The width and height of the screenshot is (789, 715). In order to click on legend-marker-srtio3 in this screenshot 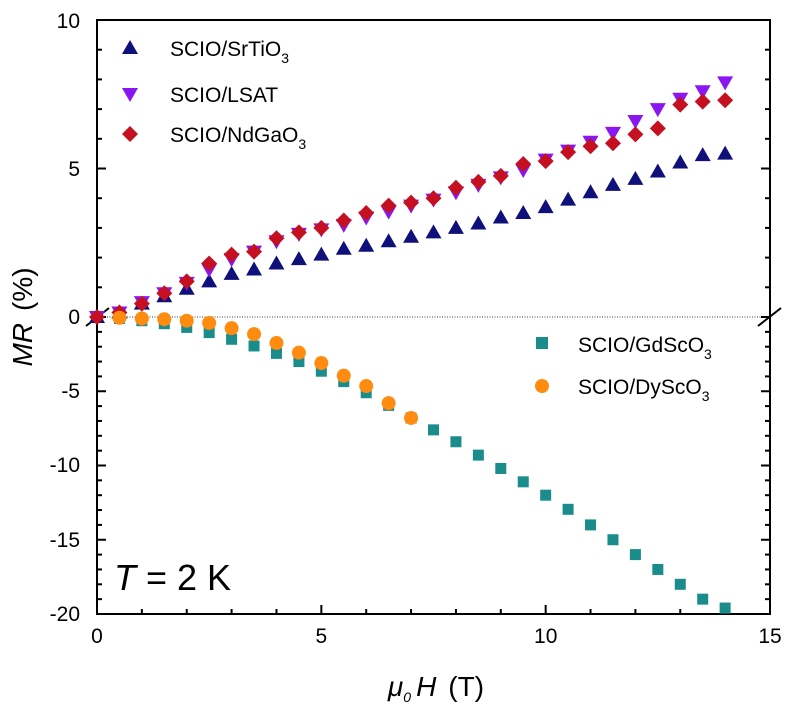, I will do `click(130, 47)`.